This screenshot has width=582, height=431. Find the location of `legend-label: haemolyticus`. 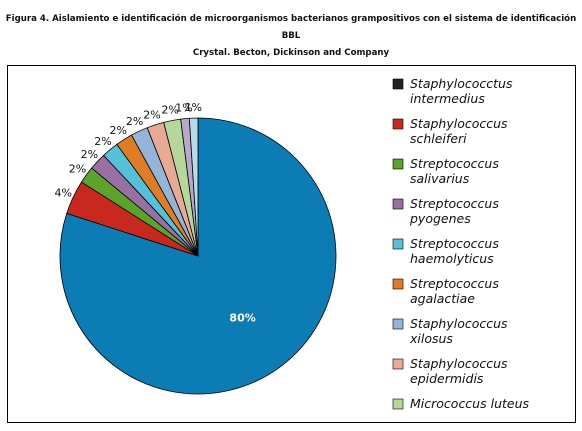

legend-label: haemolyticus is located at coordinates (452, 258).